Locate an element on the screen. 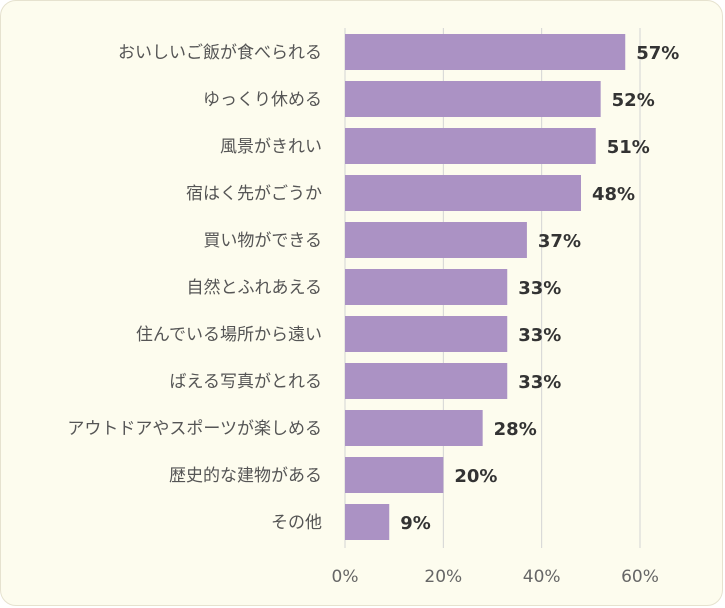  x-tick-label: 0% is located at coordinates (345, 577).